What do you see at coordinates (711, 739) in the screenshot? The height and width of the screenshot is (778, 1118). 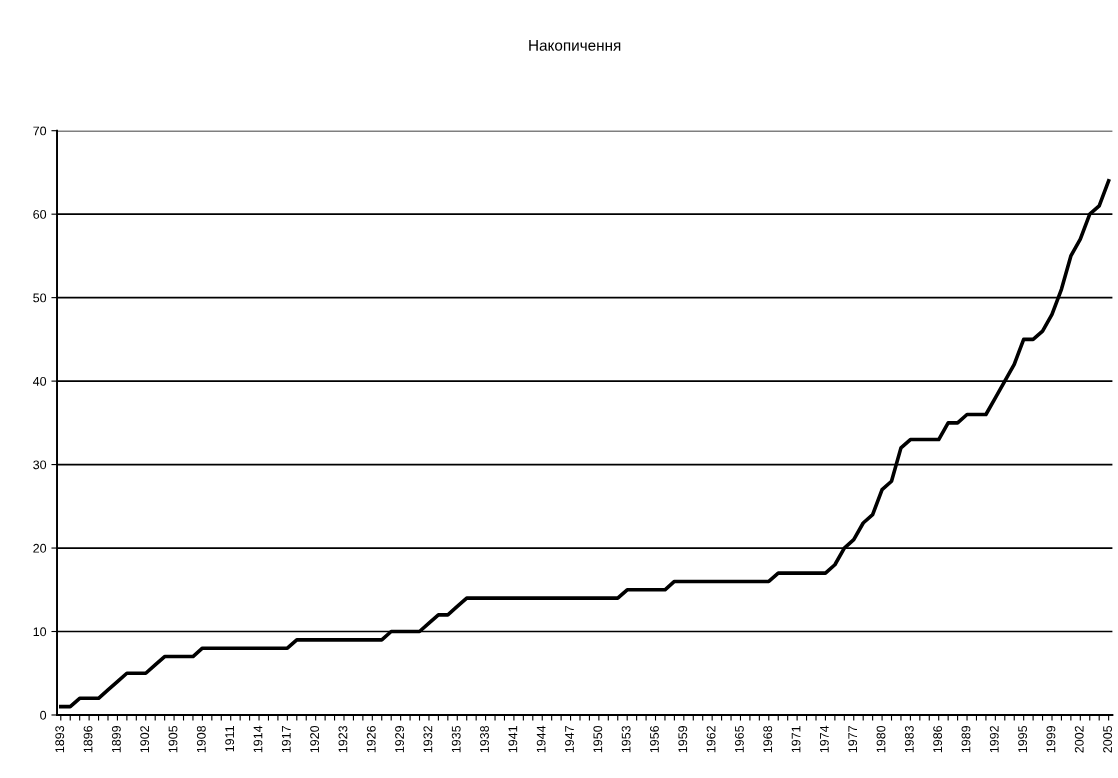 I see `x-tick-label: 1962` at bounding box center [711, 739].